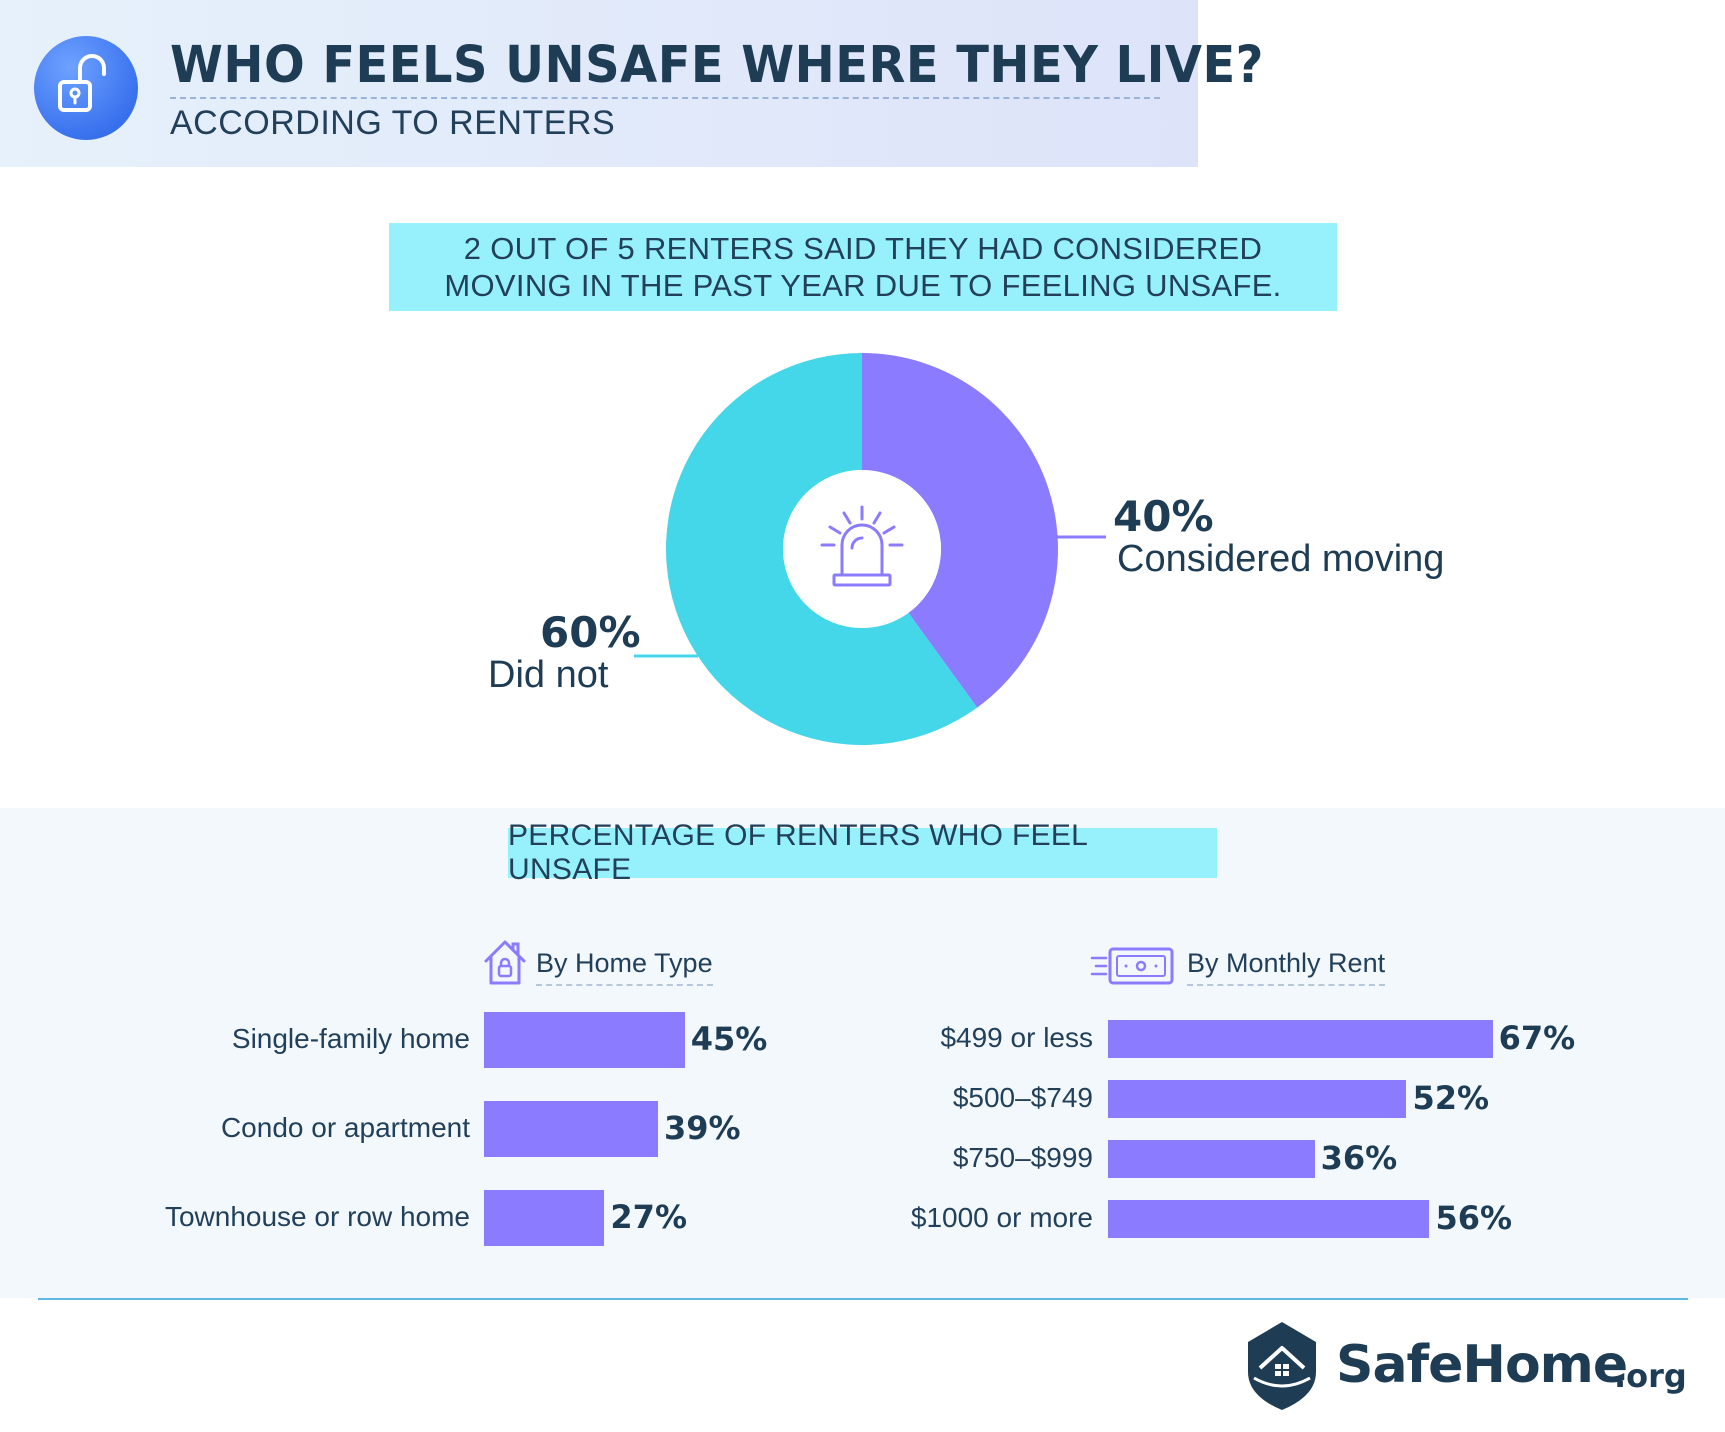  What do you see at coordinates (350, 1038) in the screenshot?
I see `bar-category-label: Single-family home` at bounding box center [350, 1038].